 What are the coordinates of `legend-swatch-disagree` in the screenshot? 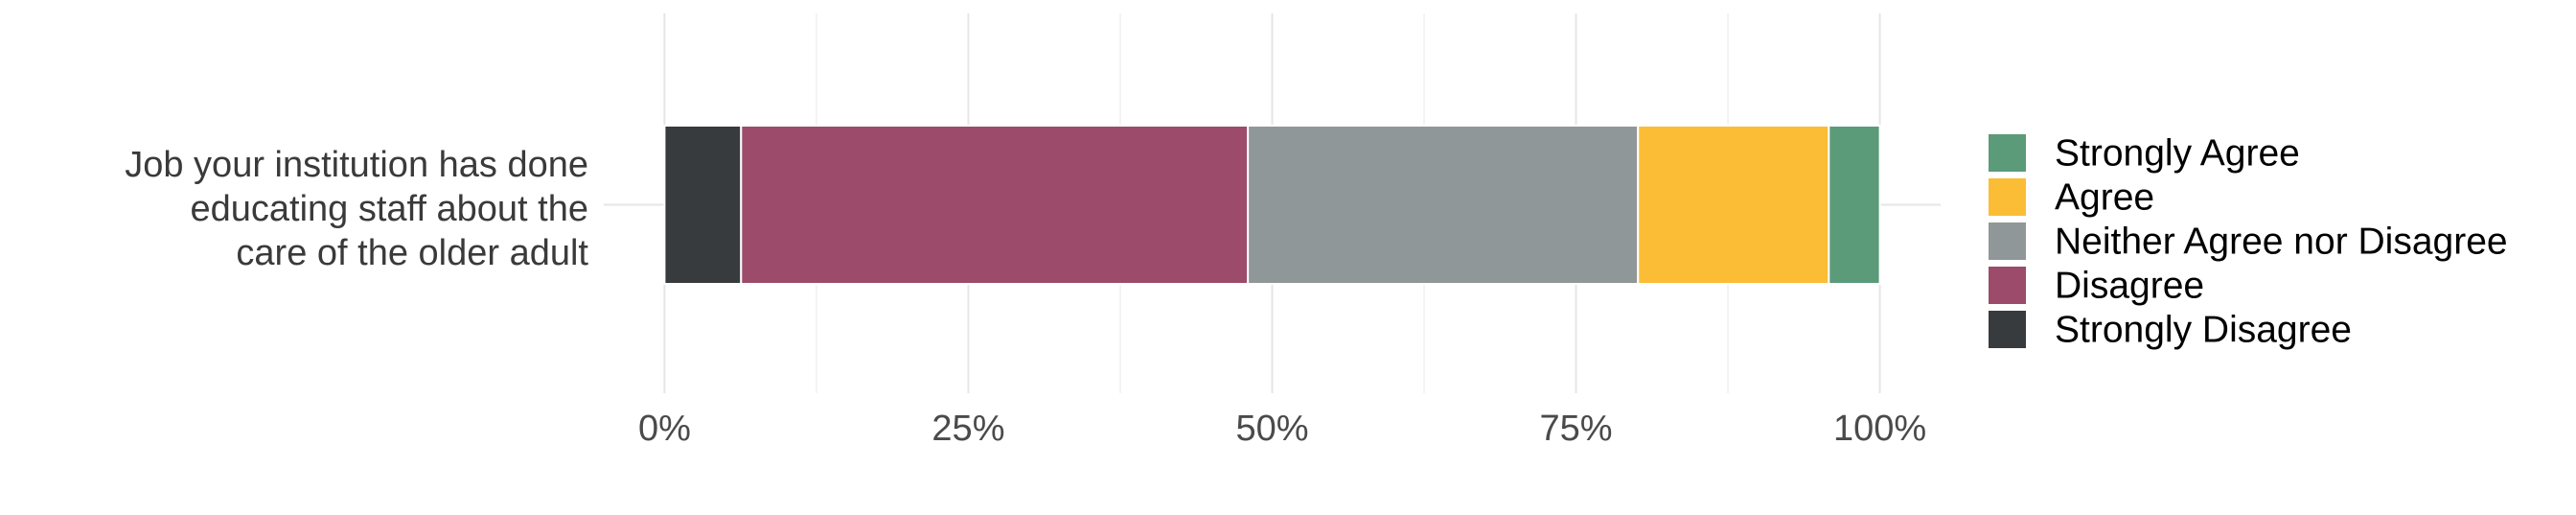 It's located at (2007, 285).